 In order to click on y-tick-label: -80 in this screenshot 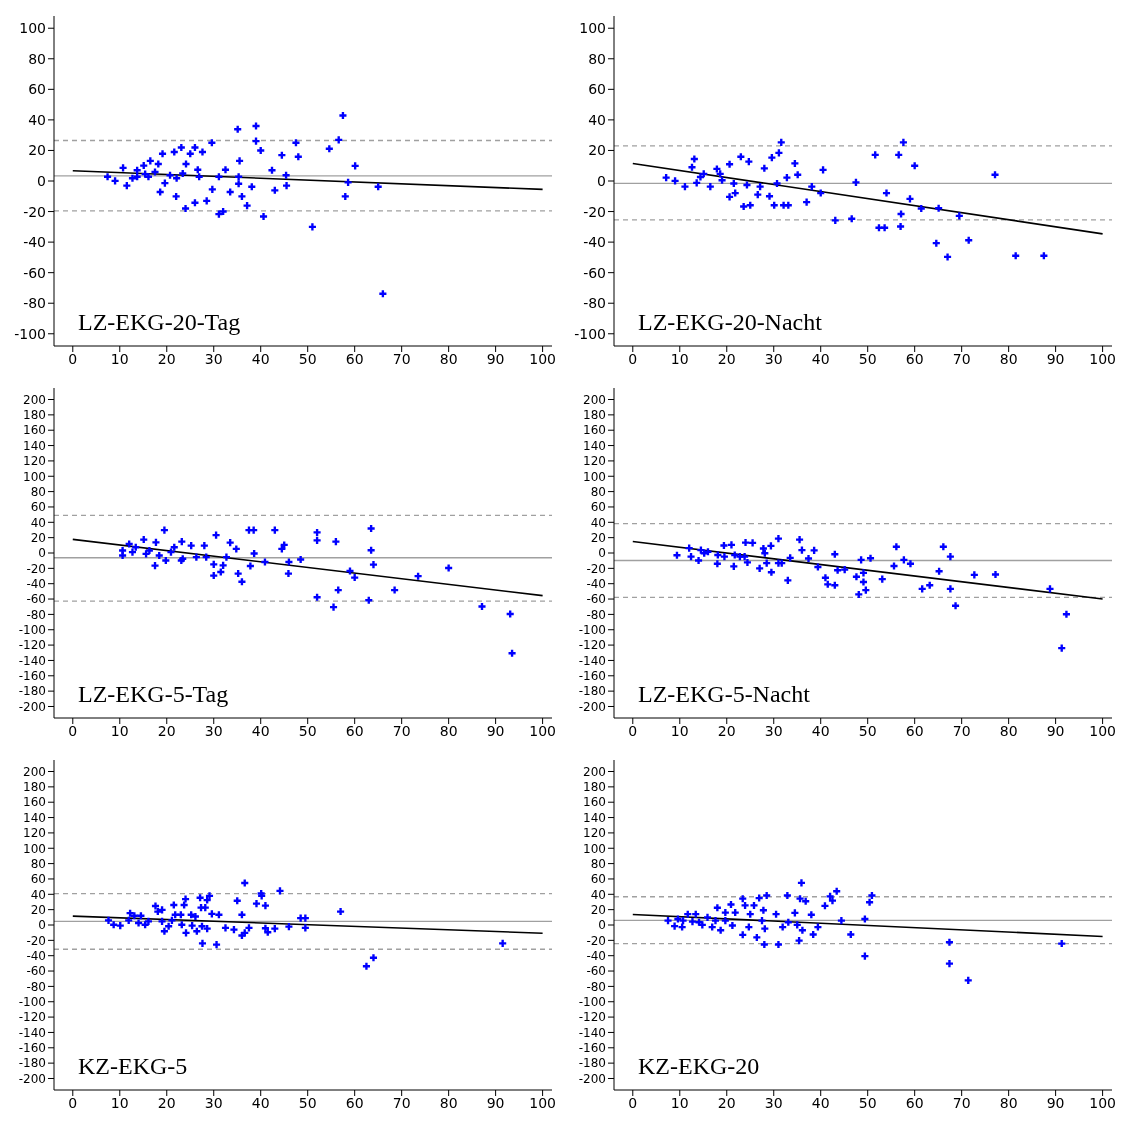, I will do `click(36, 986)`.